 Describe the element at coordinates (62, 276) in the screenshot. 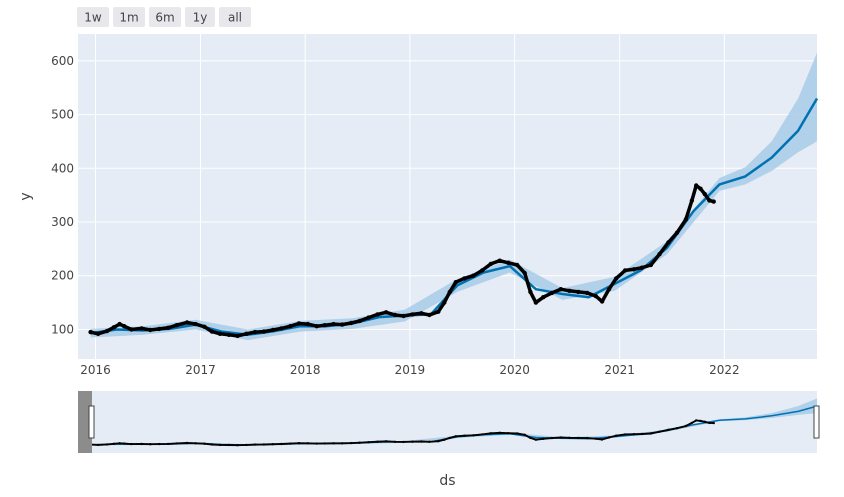

I see `y-tick-label: 200` at that location.